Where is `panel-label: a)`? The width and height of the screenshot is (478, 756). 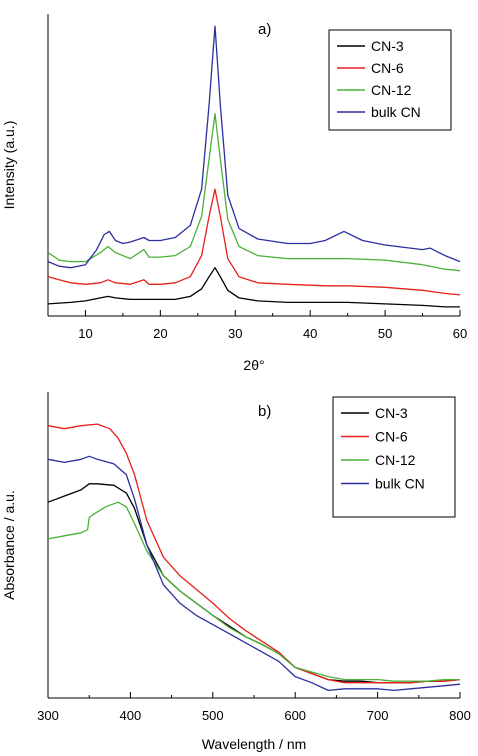 panel-label: a) is located at coordinates (264, 29).